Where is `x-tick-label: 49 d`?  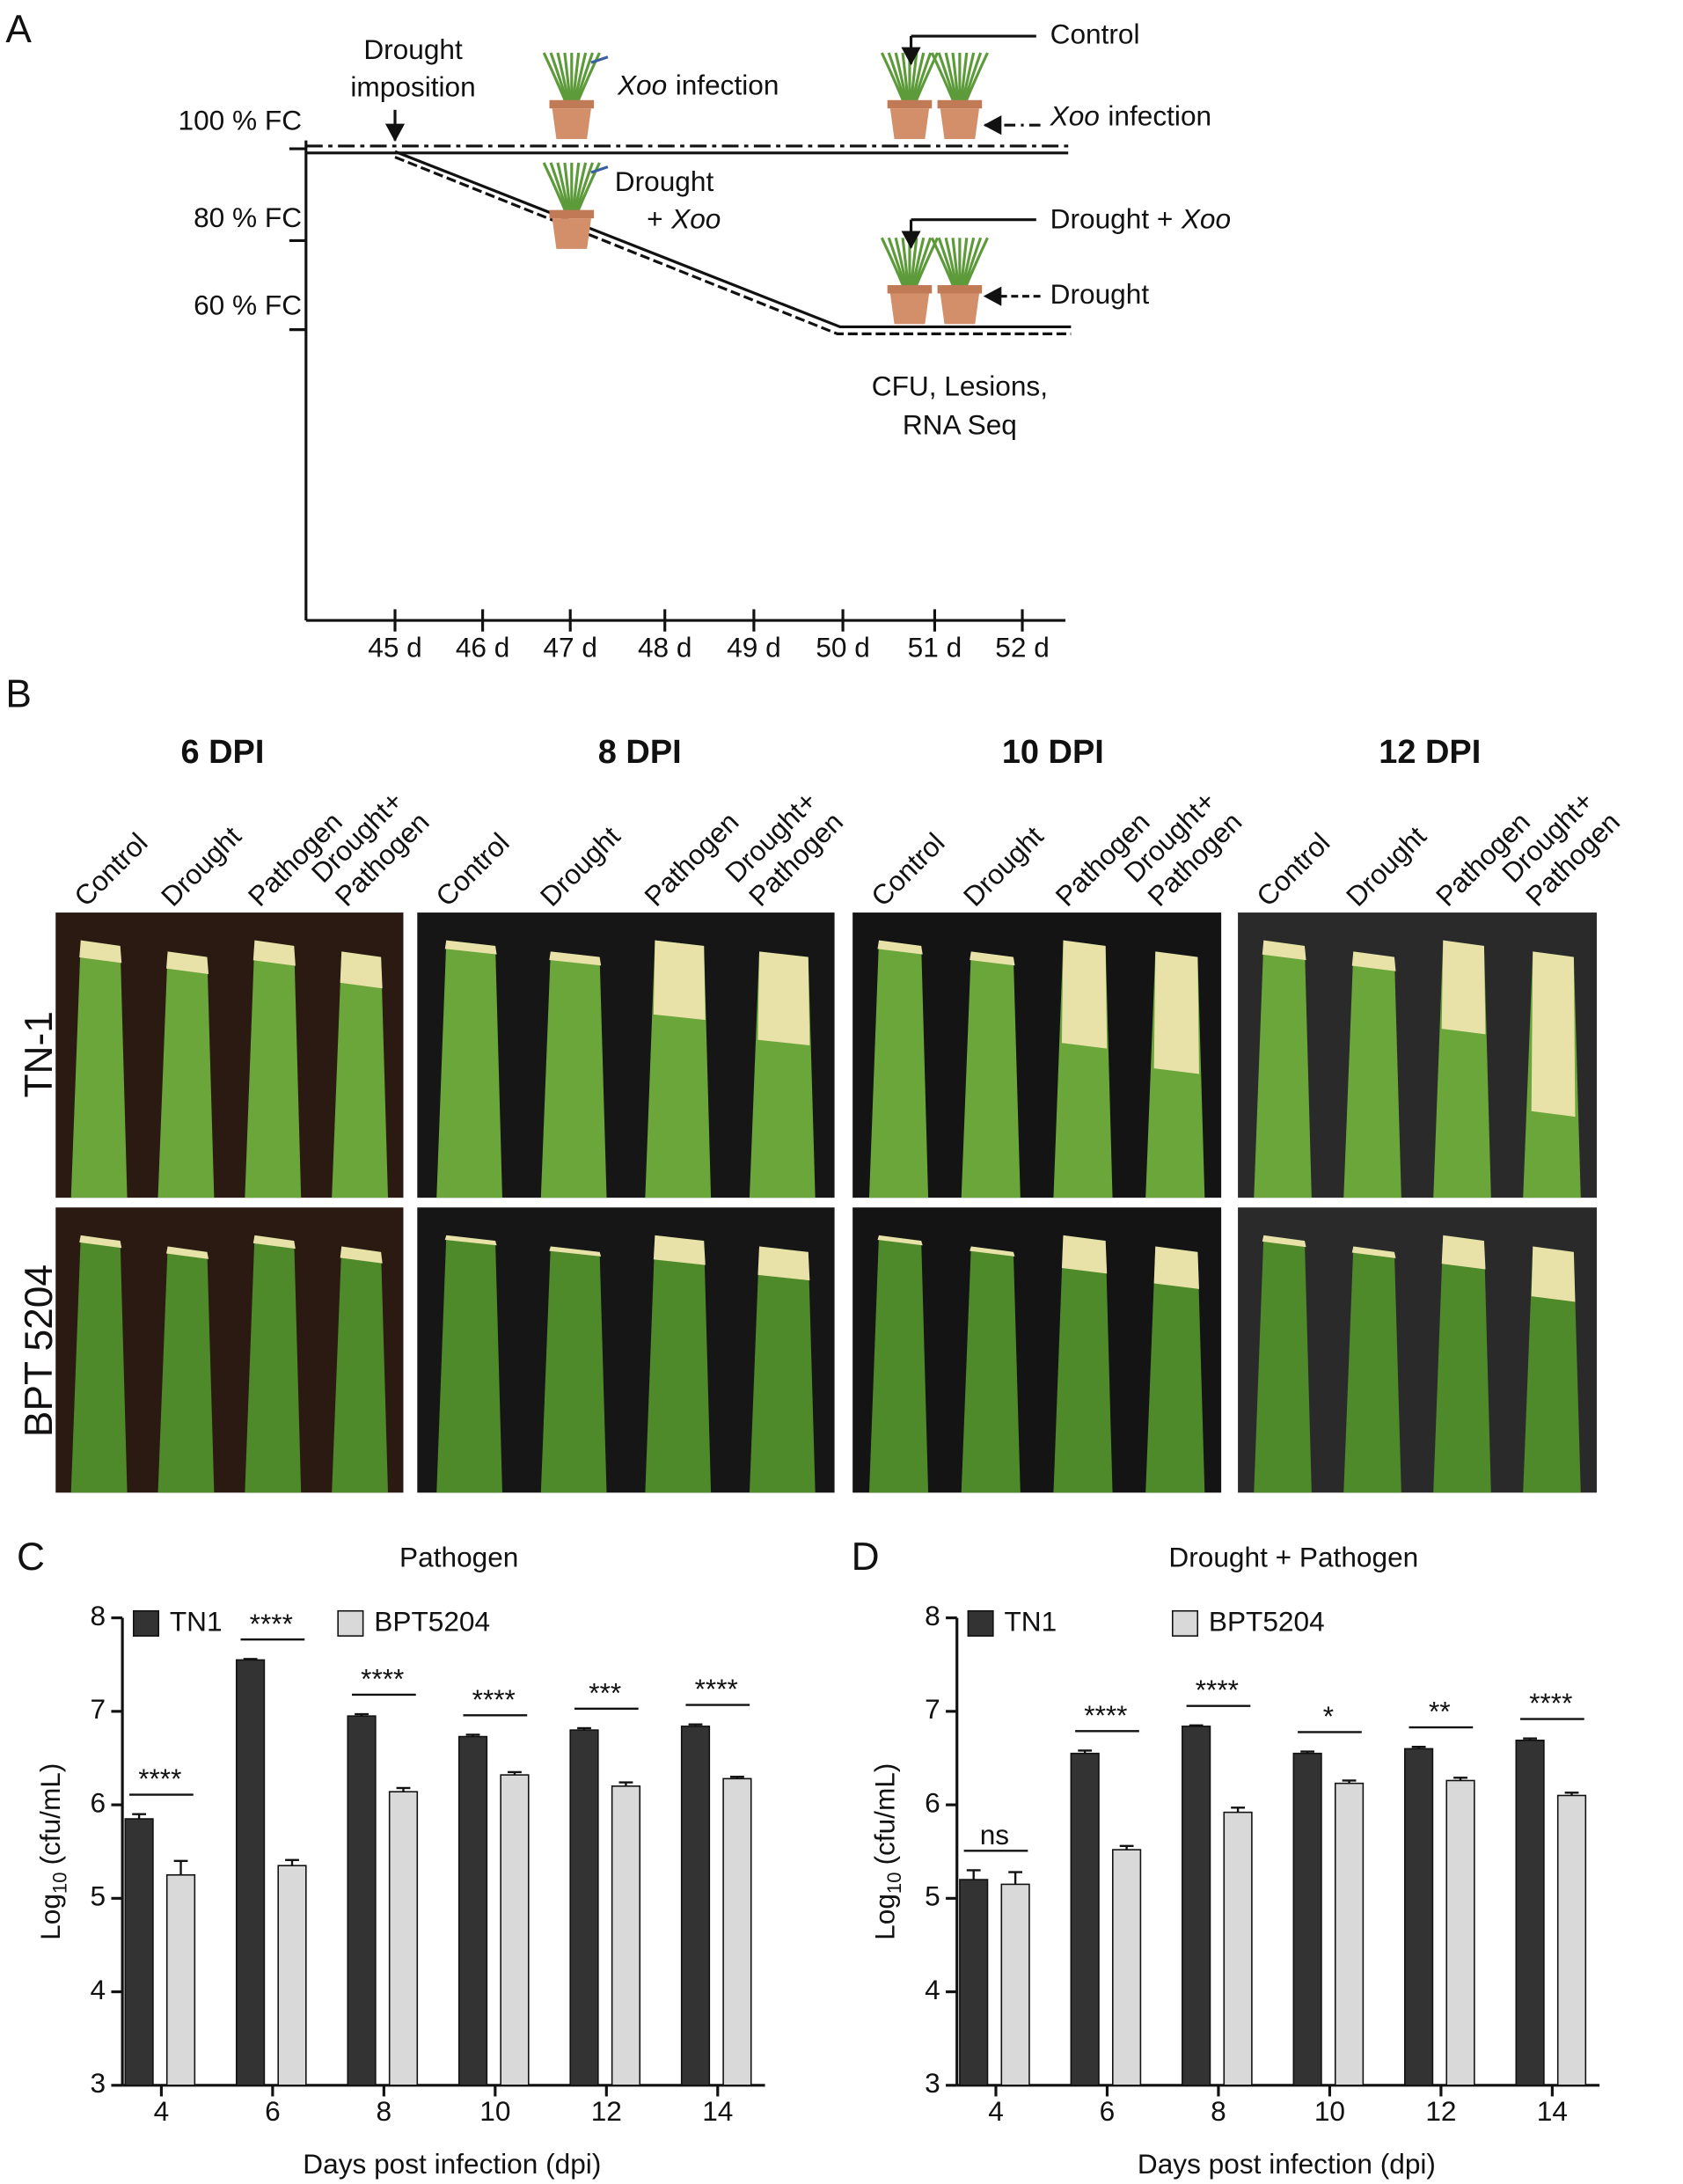
x-tick-label: 49 d is located at coordinates (754, 647).